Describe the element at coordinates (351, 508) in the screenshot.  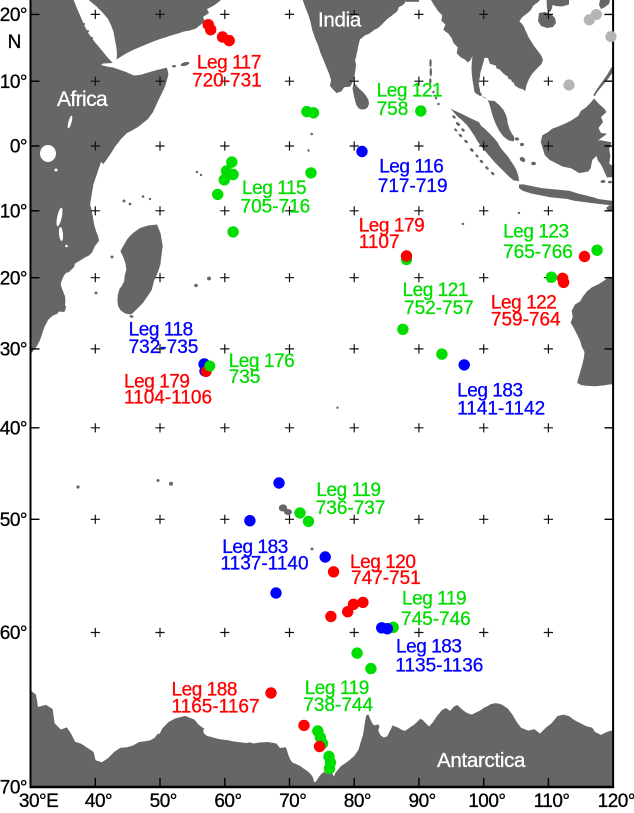
I see `svg-text: 736-737` at that location.